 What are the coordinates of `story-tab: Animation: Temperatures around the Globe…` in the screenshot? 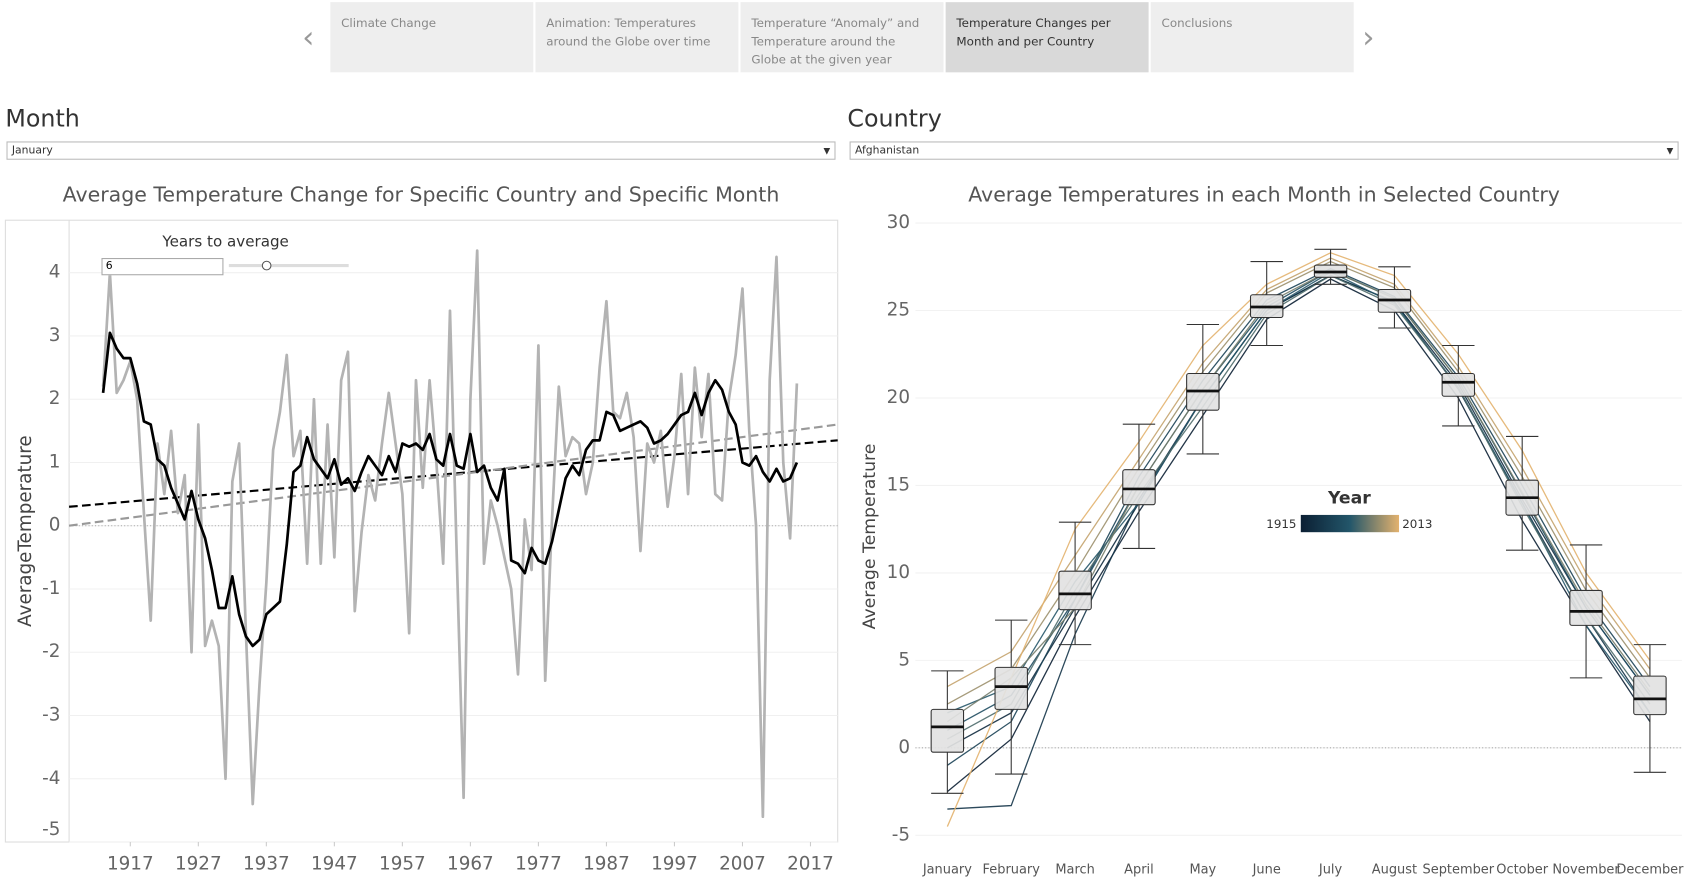 It's located at (637, 37).